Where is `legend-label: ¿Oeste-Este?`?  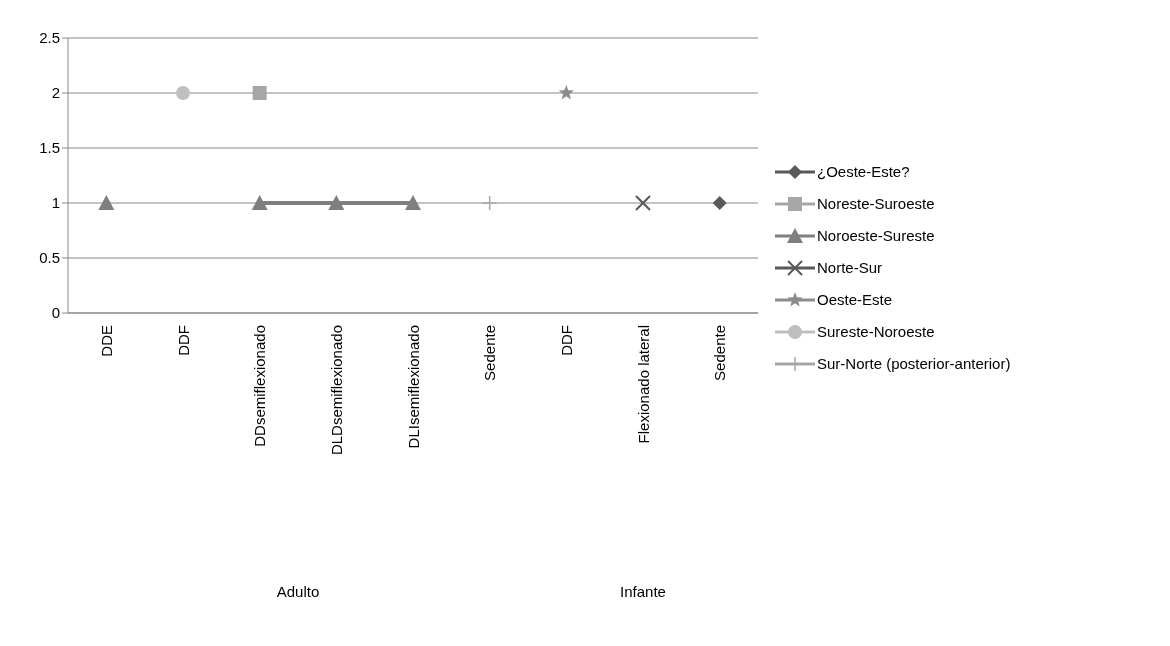
legend-label: ¿Oeste-Este? is located at coordinates (863, 171).